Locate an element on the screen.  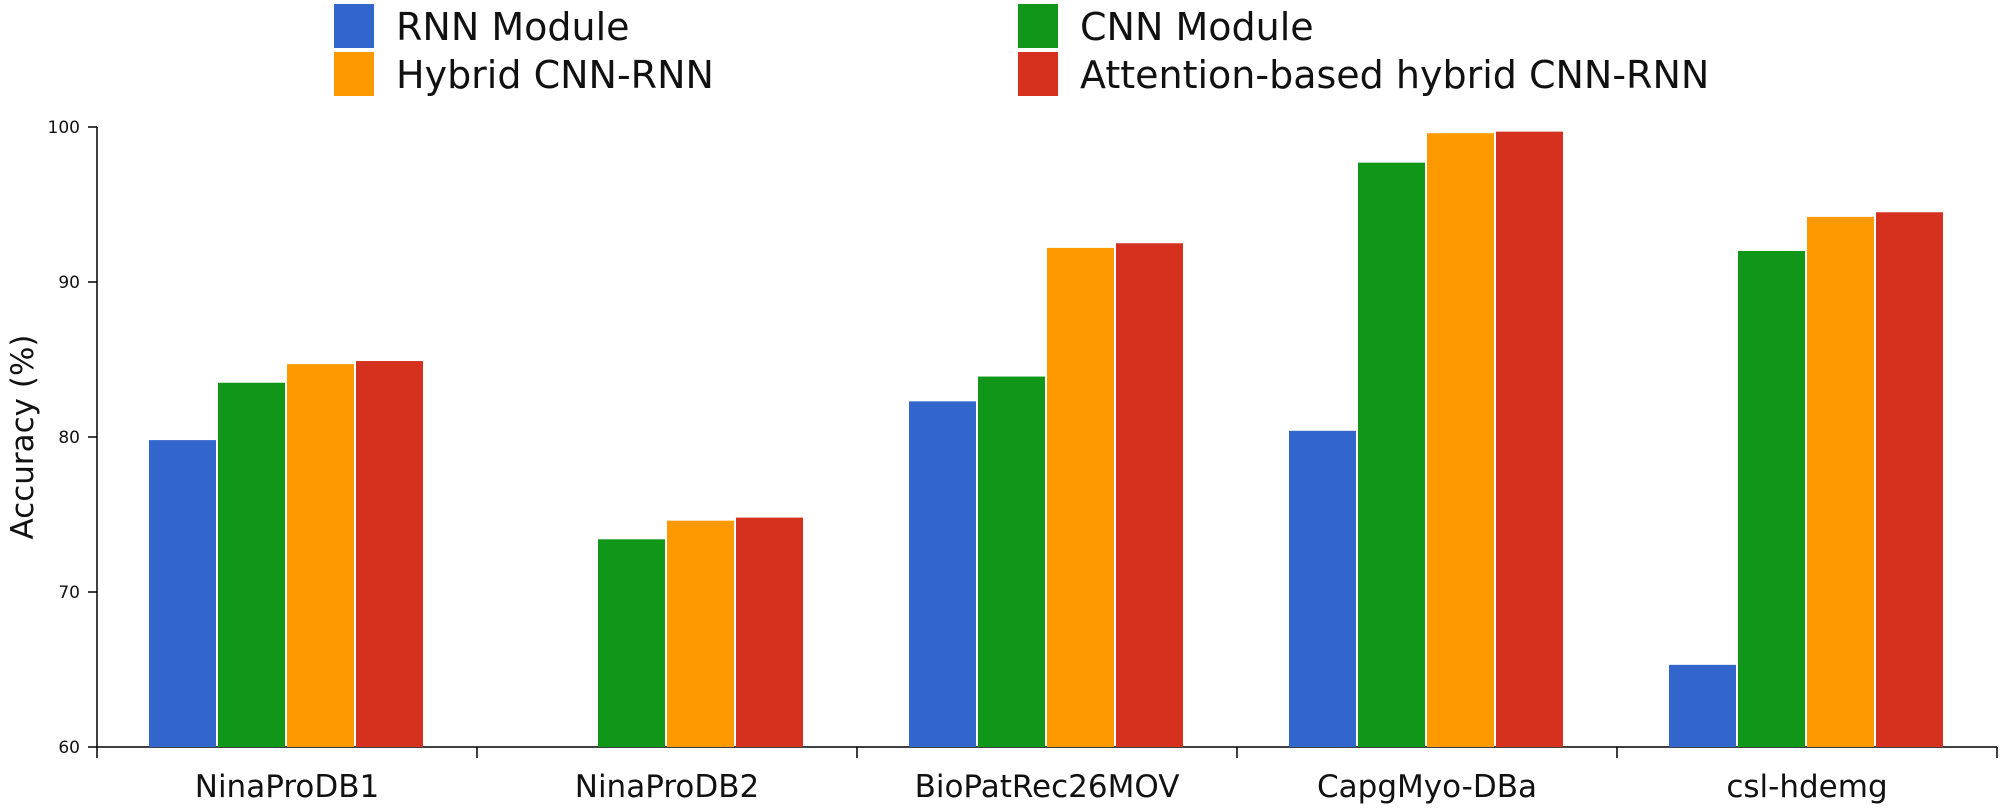
bar-cnn-module-biopatrec26mov is located at coordinates (1011, 561).